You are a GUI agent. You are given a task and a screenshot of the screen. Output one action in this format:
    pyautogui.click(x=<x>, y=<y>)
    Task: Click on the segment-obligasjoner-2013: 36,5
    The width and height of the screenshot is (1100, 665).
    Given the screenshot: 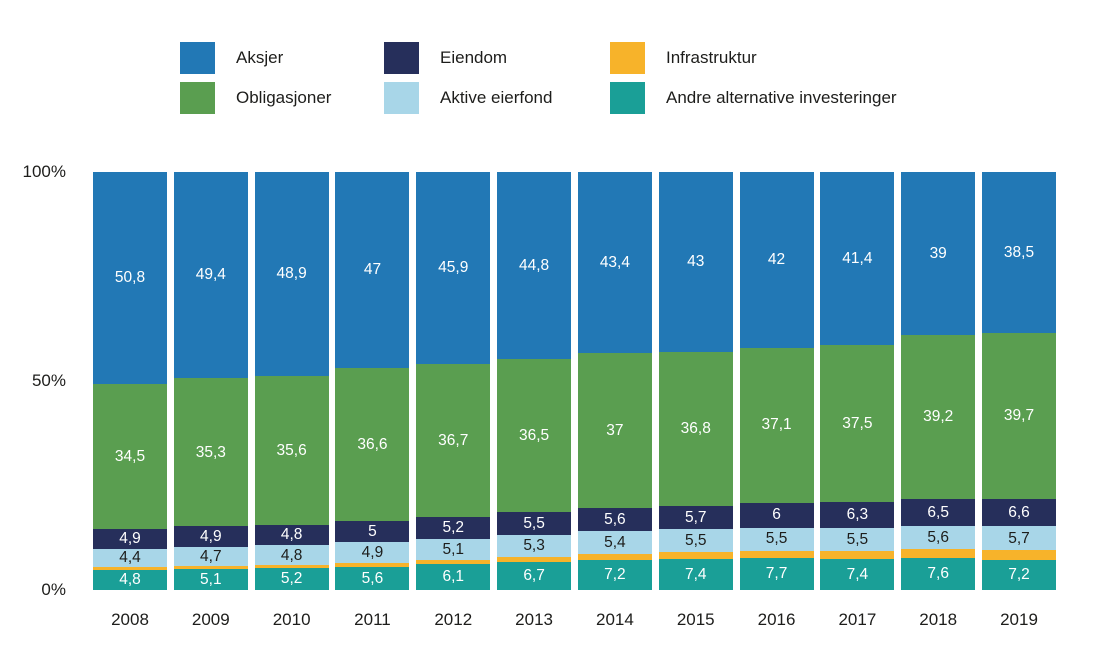 What is the action you would take?
    pyautogui.click(x=534, y=435)
    